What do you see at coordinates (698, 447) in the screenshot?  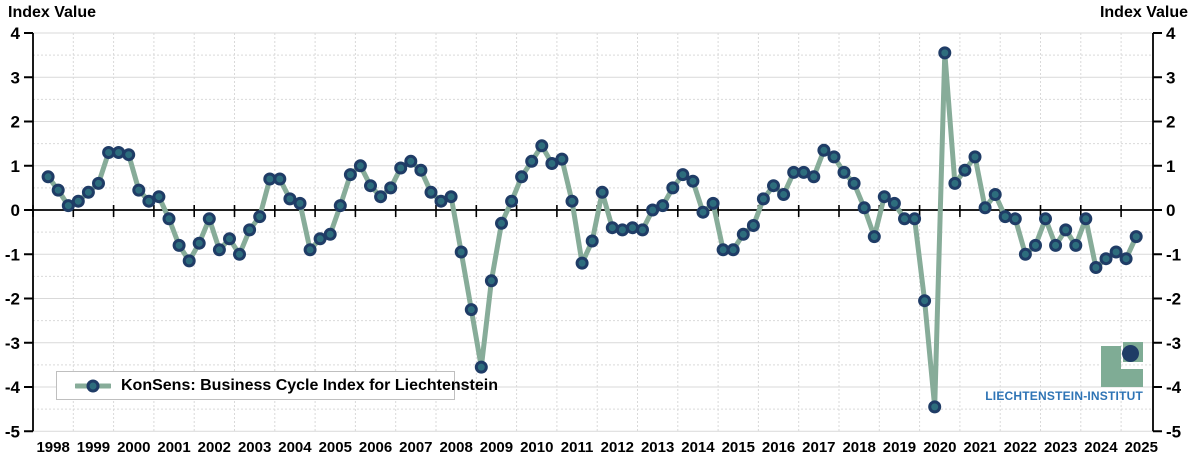 I see `x-tick-label: 2014` at bounding box center [698, 447].